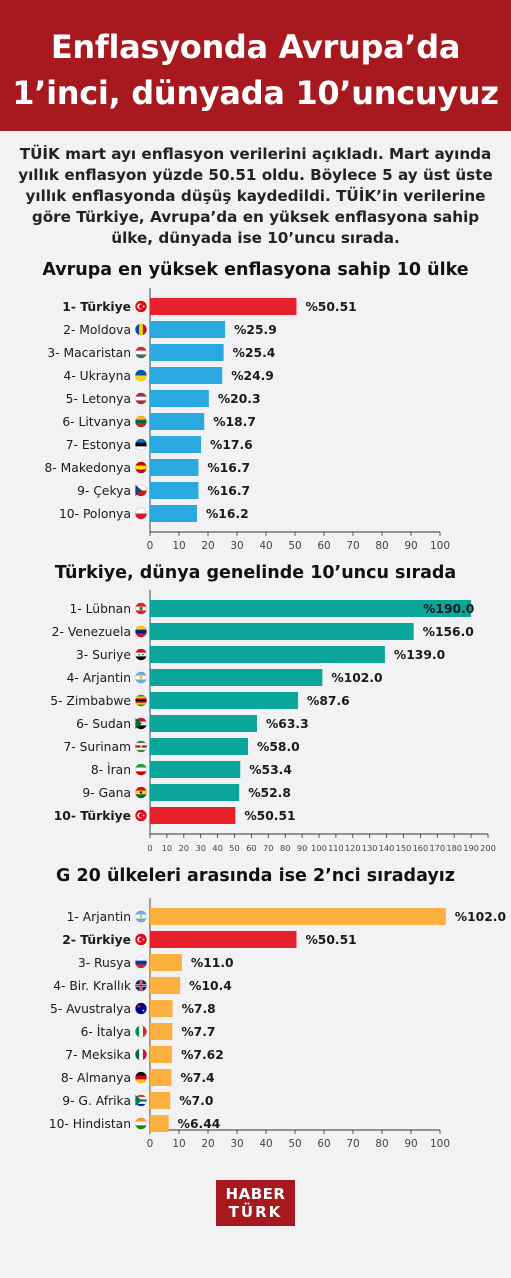  What do you see at coordinates (141, 631) in the screenshot?
I see `flag-ve-icon` at bounding box center [141, 631].